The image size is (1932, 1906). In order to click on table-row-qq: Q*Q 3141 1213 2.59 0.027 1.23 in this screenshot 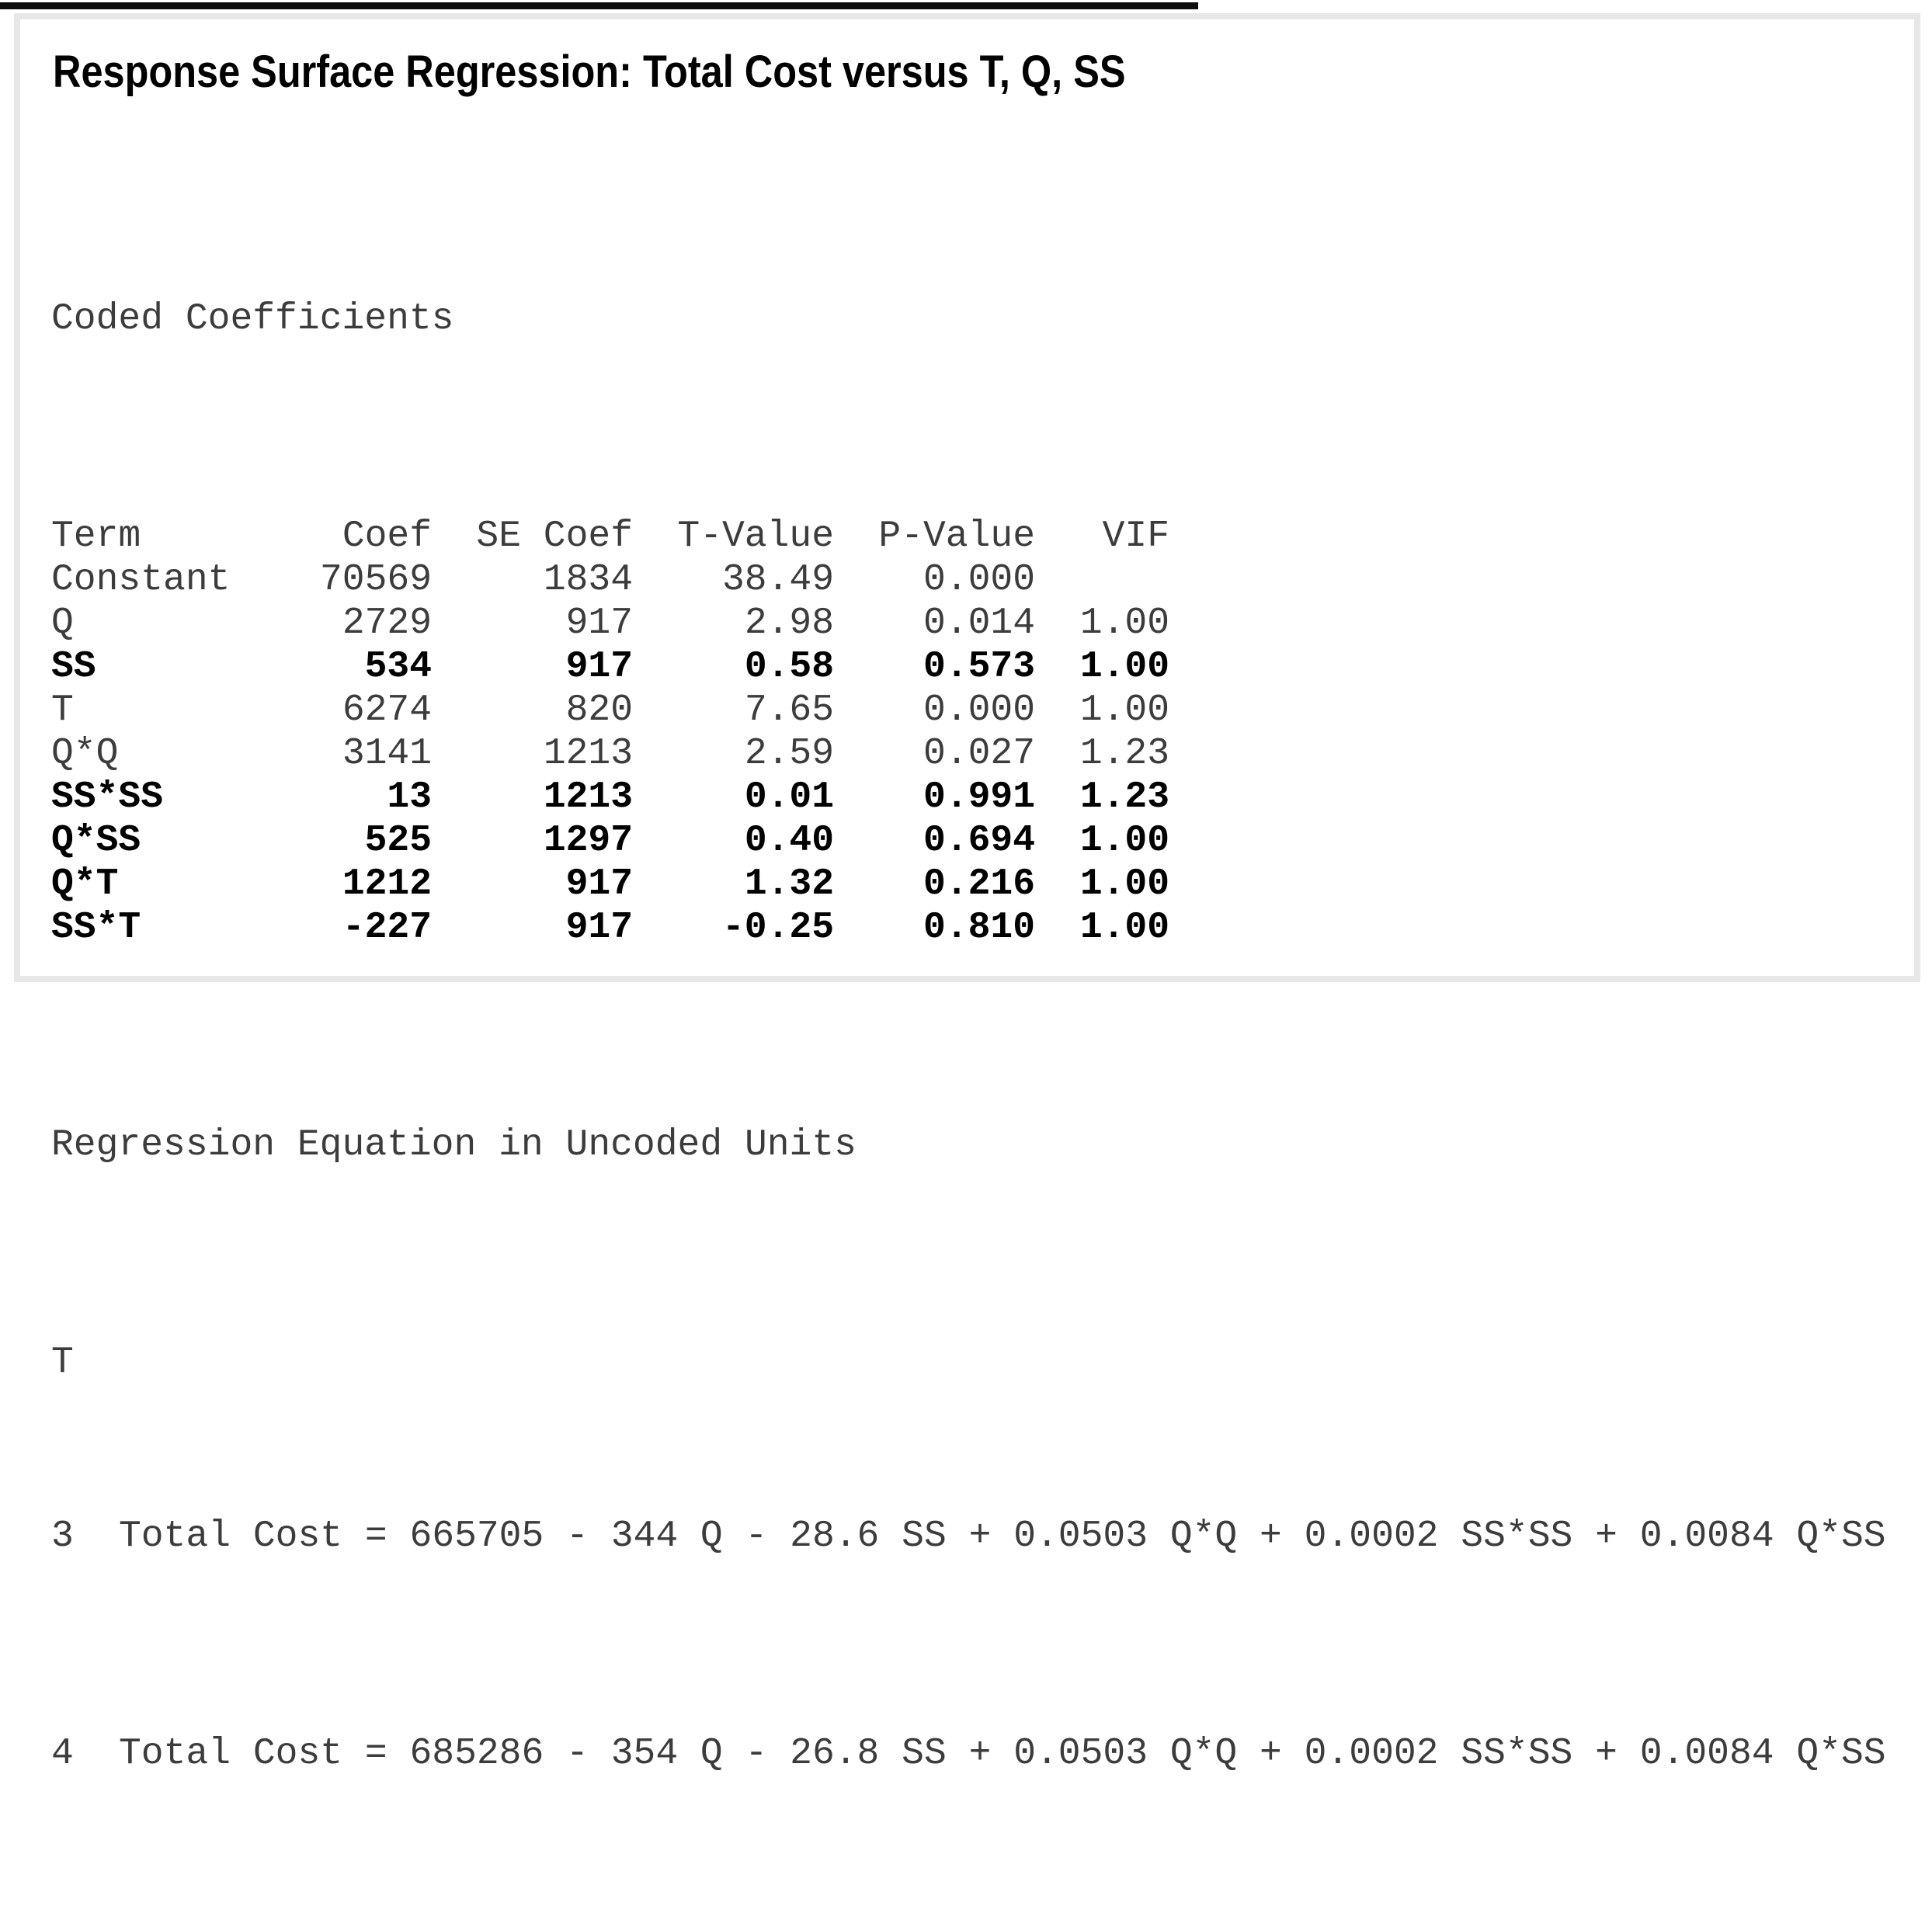, I will do `click(610, 754)`.